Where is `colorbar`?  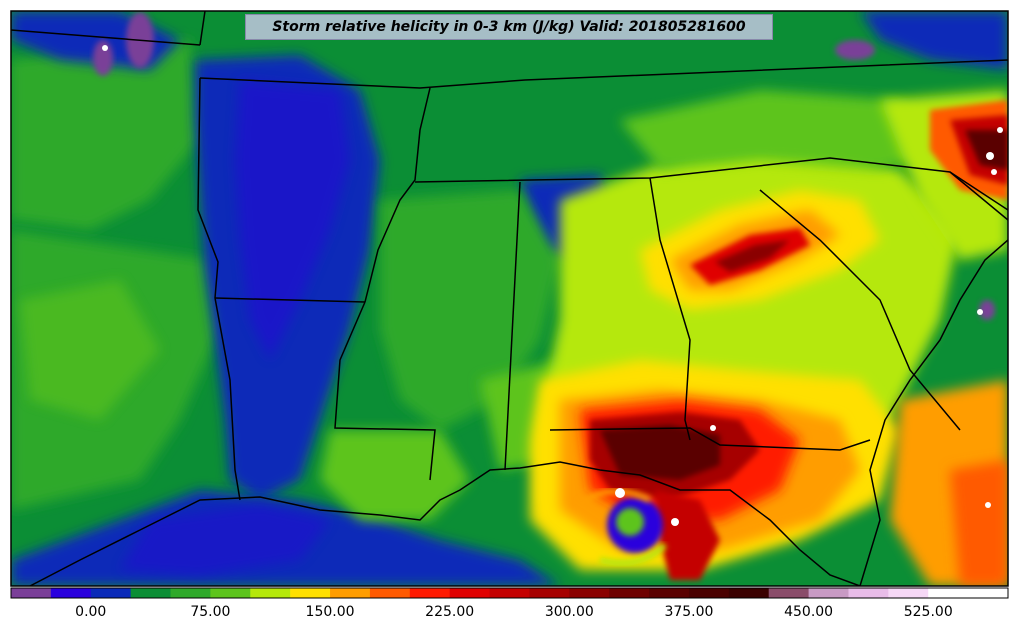
colorbar is located at coordinates (509, 593).